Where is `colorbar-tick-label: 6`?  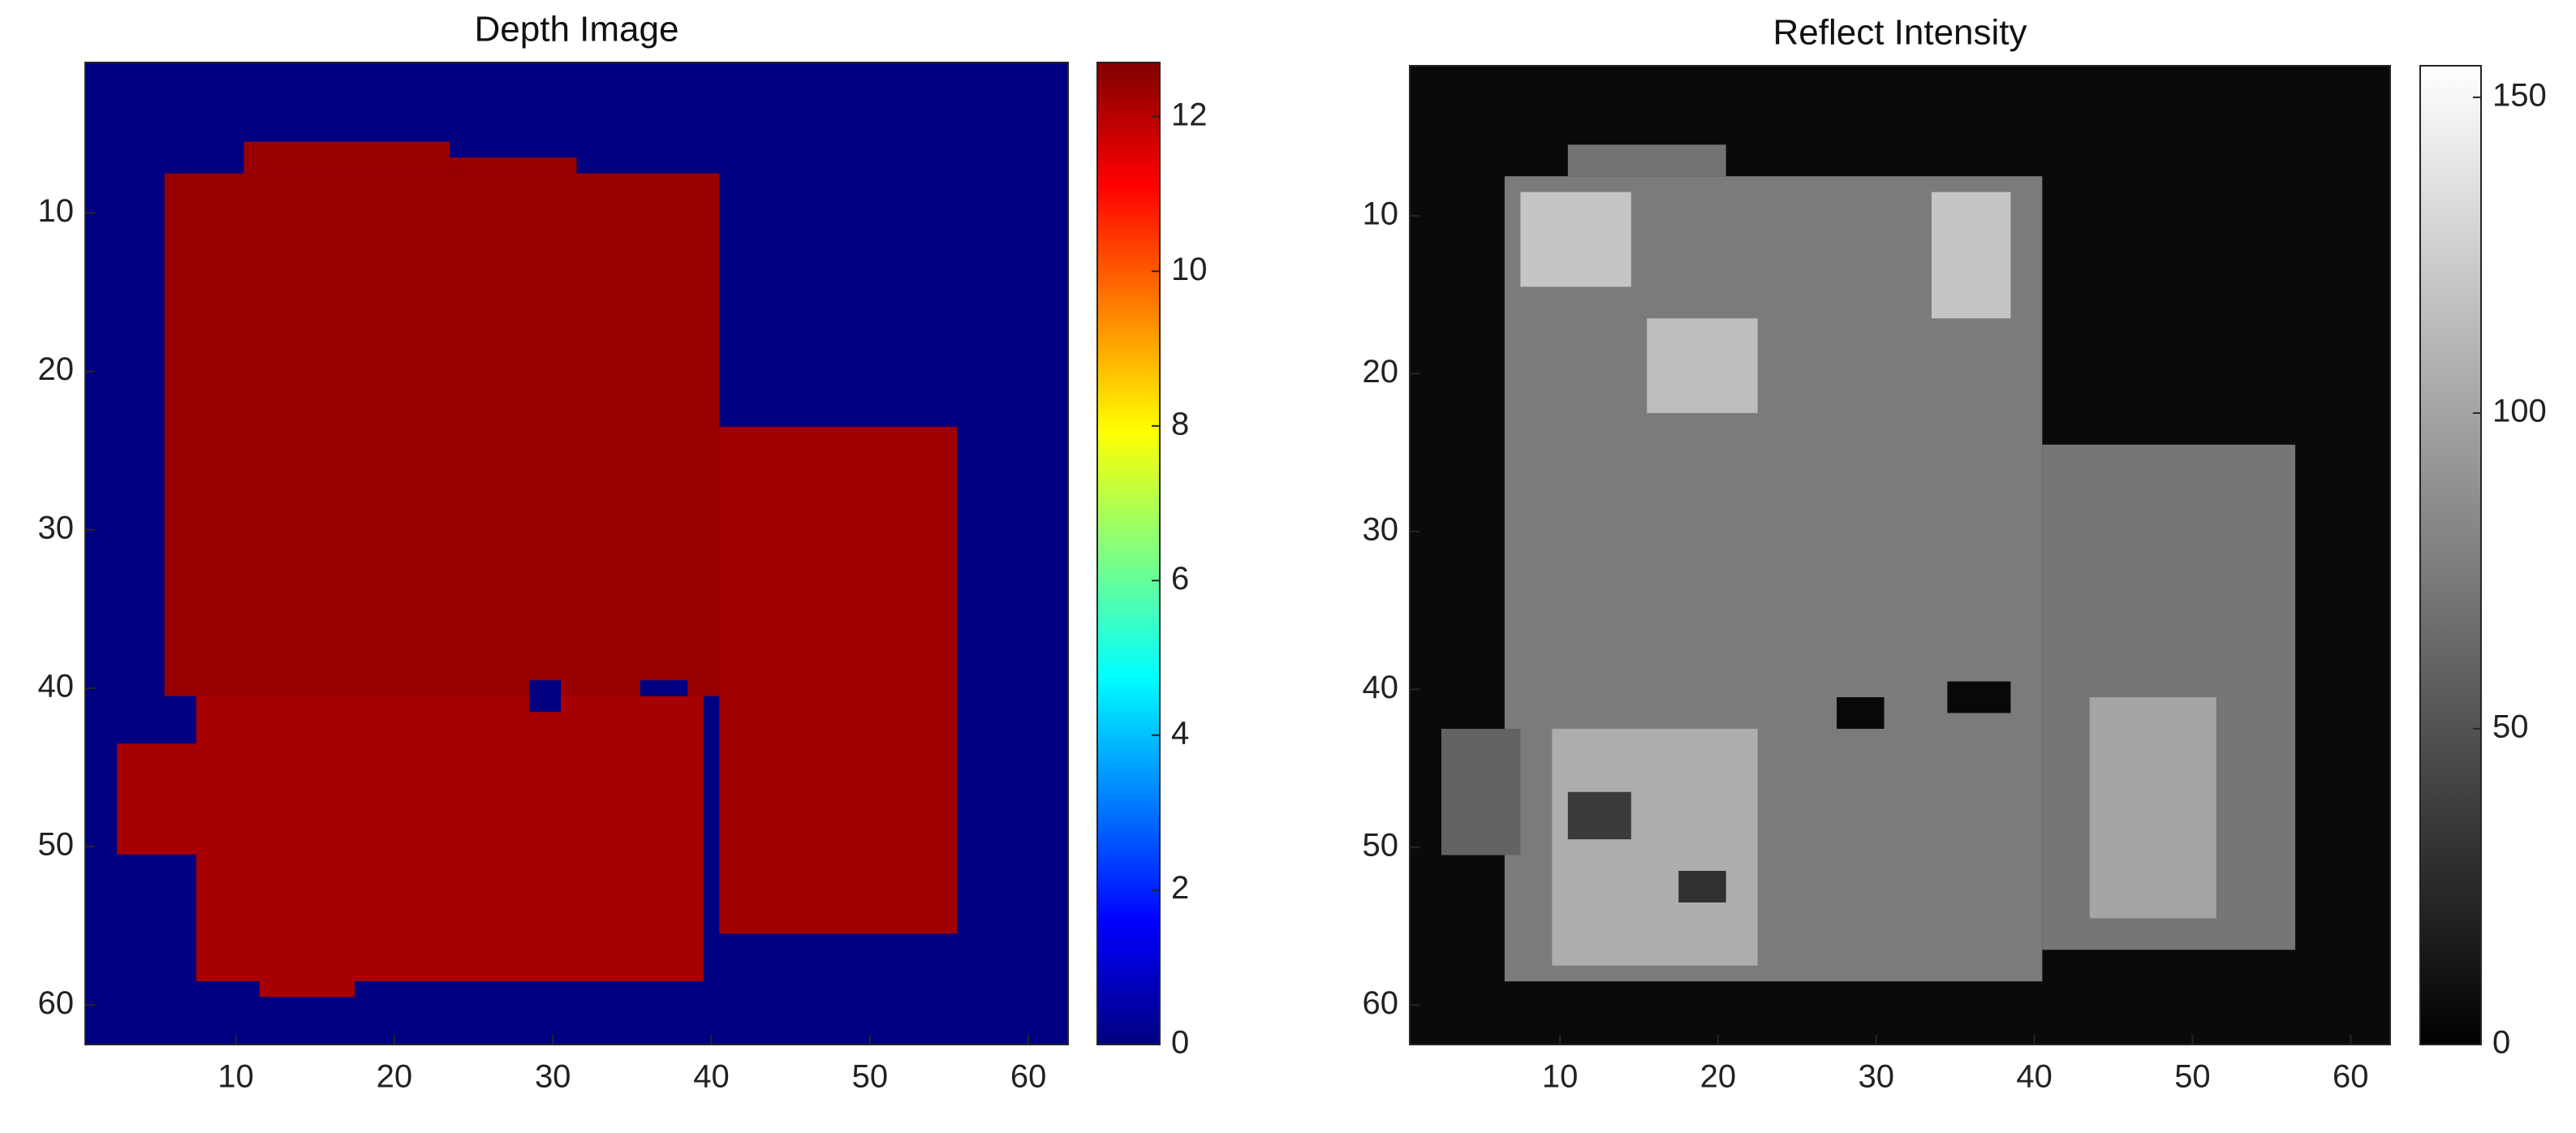 colorbar-tick-label: 6 is located at coordinates (1180, 579).